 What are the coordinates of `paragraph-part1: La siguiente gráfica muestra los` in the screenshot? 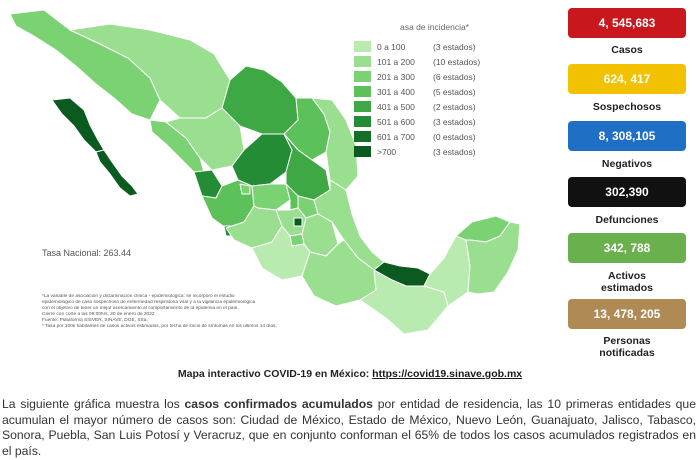 It's located at (93, 404).